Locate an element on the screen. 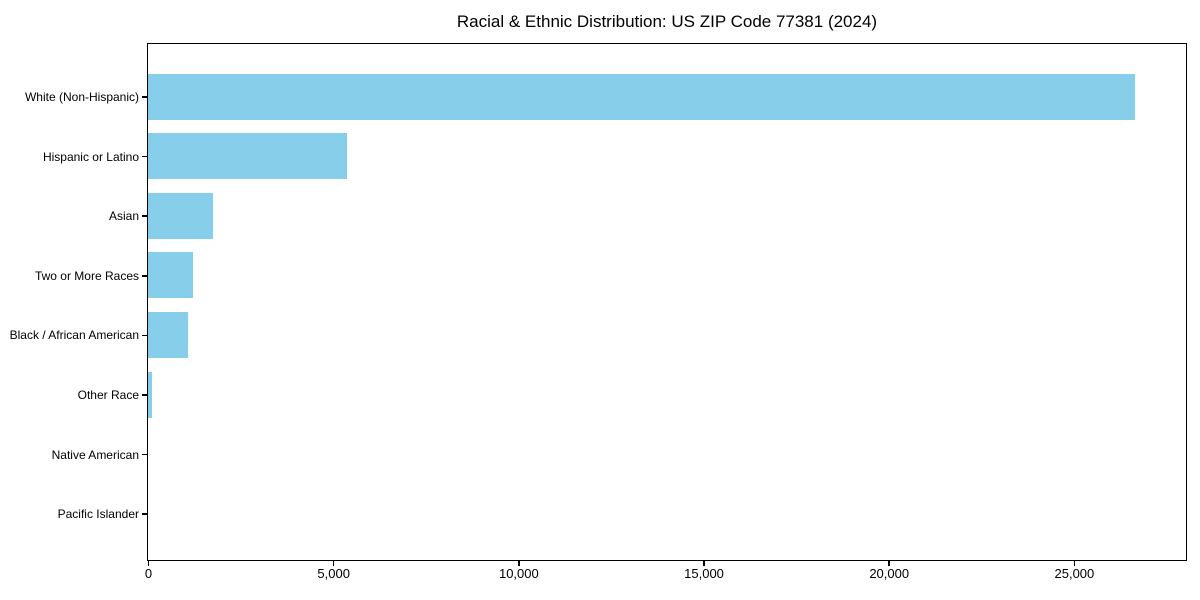 The height and width of the screenshot is (600, 1200). bar-hispanic-or-latino is located at coordinates (247, 156).